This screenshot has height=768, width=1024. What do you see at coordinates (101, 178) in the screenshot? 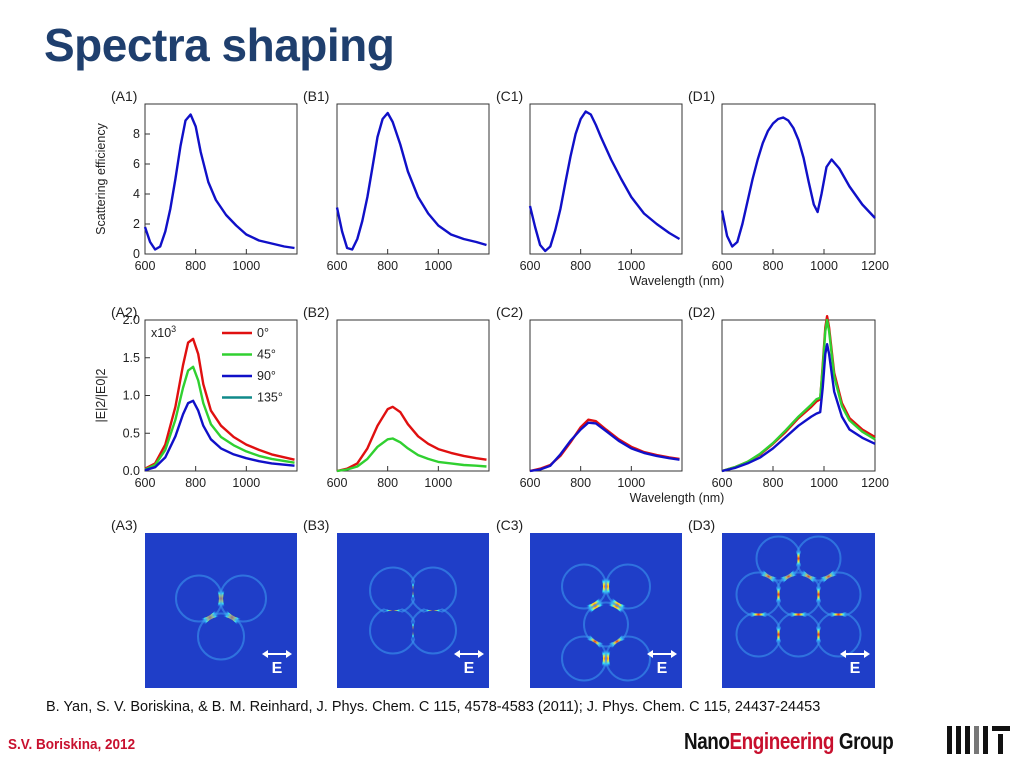
I see `y-axis-label: Scattering efficiency` at bounding box center [101, 178].